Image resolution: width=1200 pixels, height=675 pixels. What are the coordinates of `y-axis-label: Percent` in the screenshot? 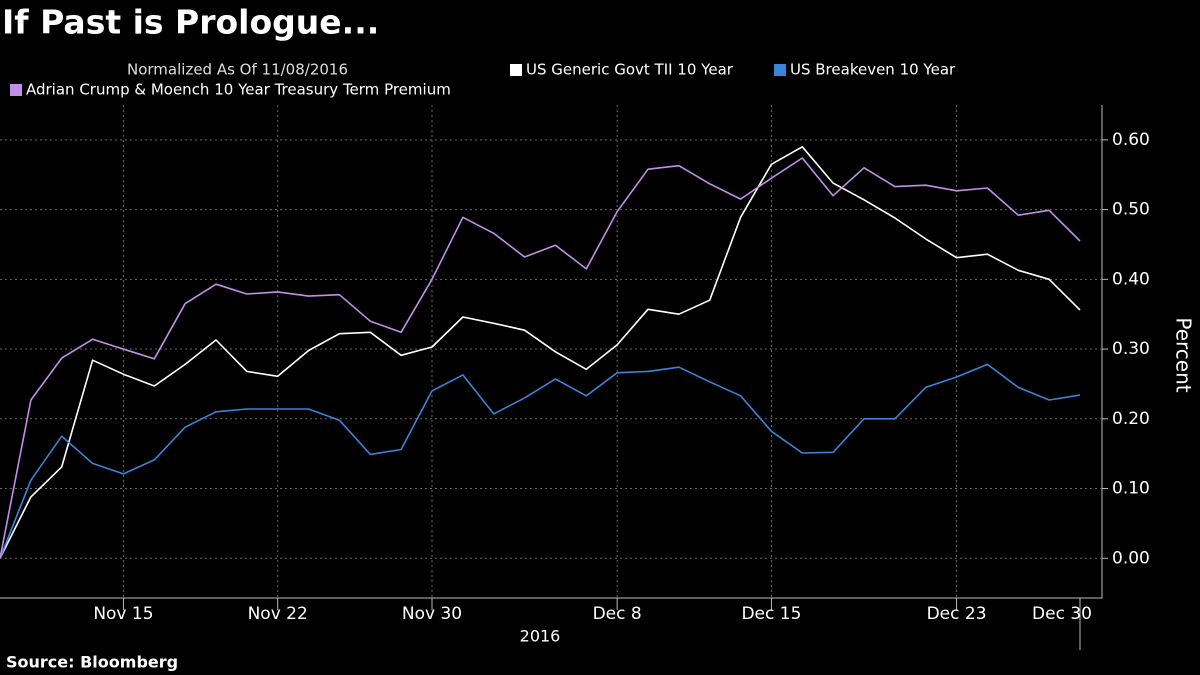 It's located at (1184, 354).